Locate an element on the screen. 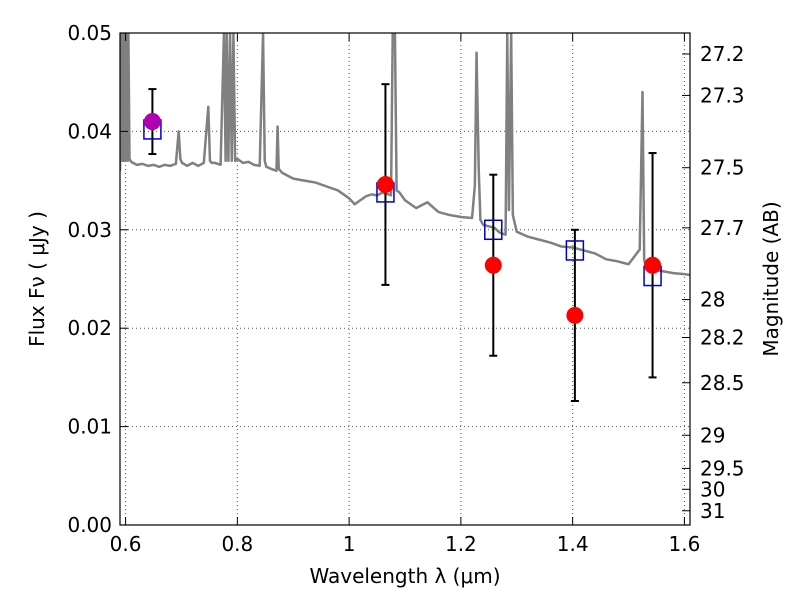  x-tick-label-5: 1.6 is located at coordinates (685, 544).